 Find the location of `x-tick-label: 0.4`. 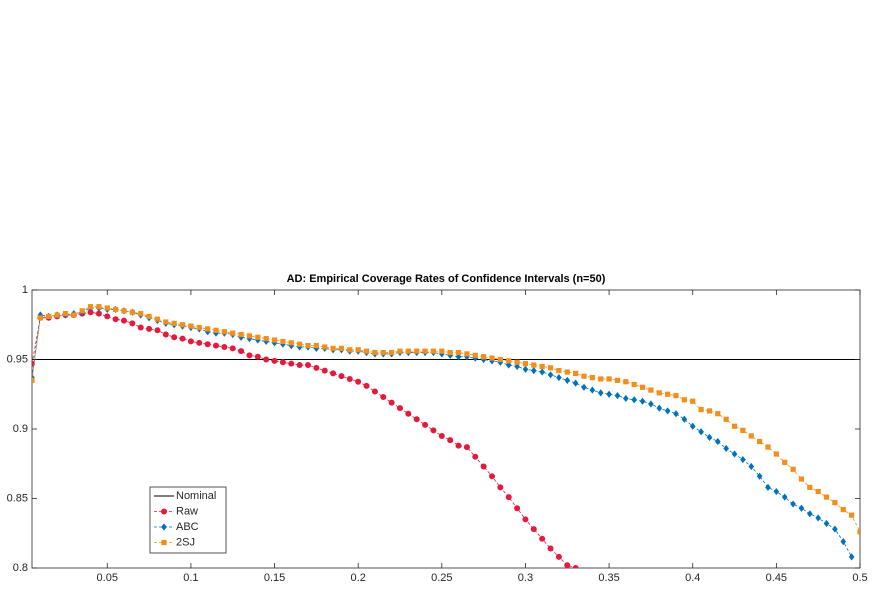

x-tick-label: 0.4 is located at coordinates (692, 578).